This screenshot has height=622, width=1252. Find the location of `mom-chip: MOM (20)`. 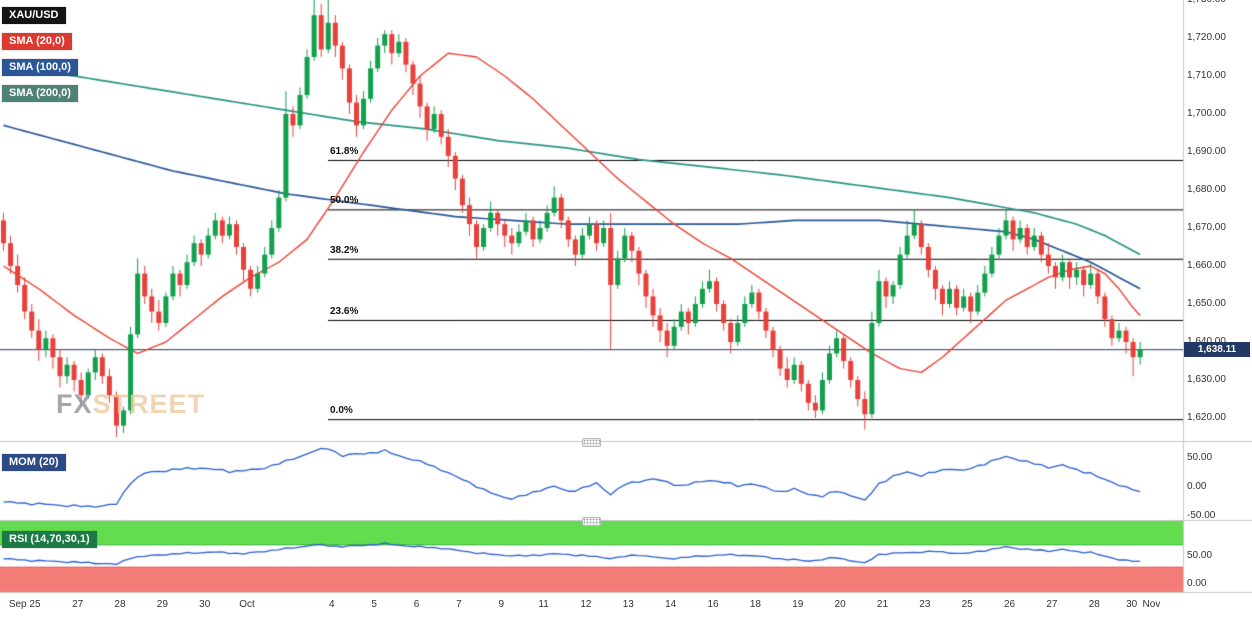

mom-chip: MOM (20) is located at coordinates (34, 462).